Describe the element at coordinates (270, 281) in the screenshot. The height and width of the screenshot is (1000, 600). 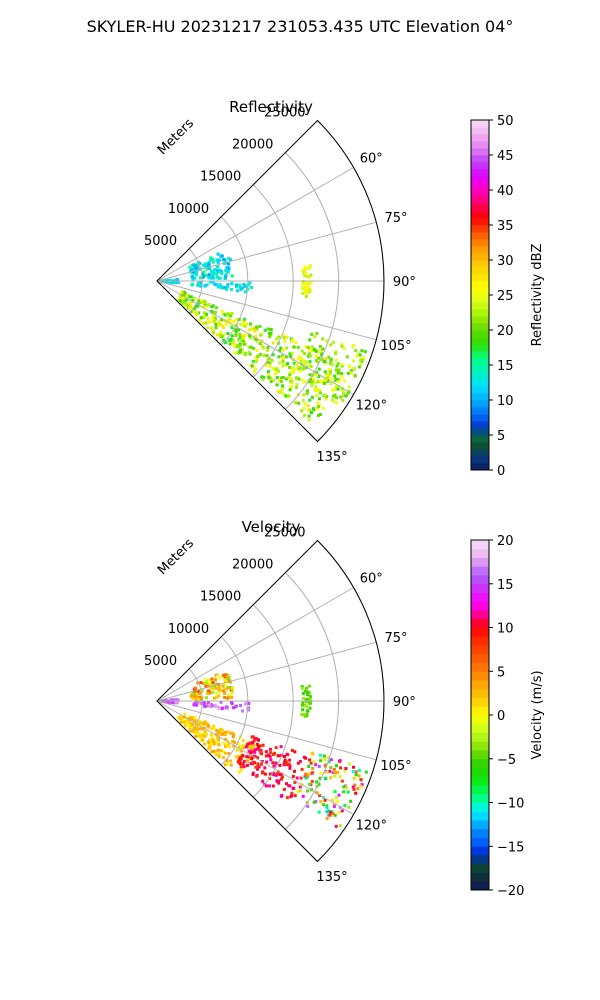
I see `polar-grid` at that location.